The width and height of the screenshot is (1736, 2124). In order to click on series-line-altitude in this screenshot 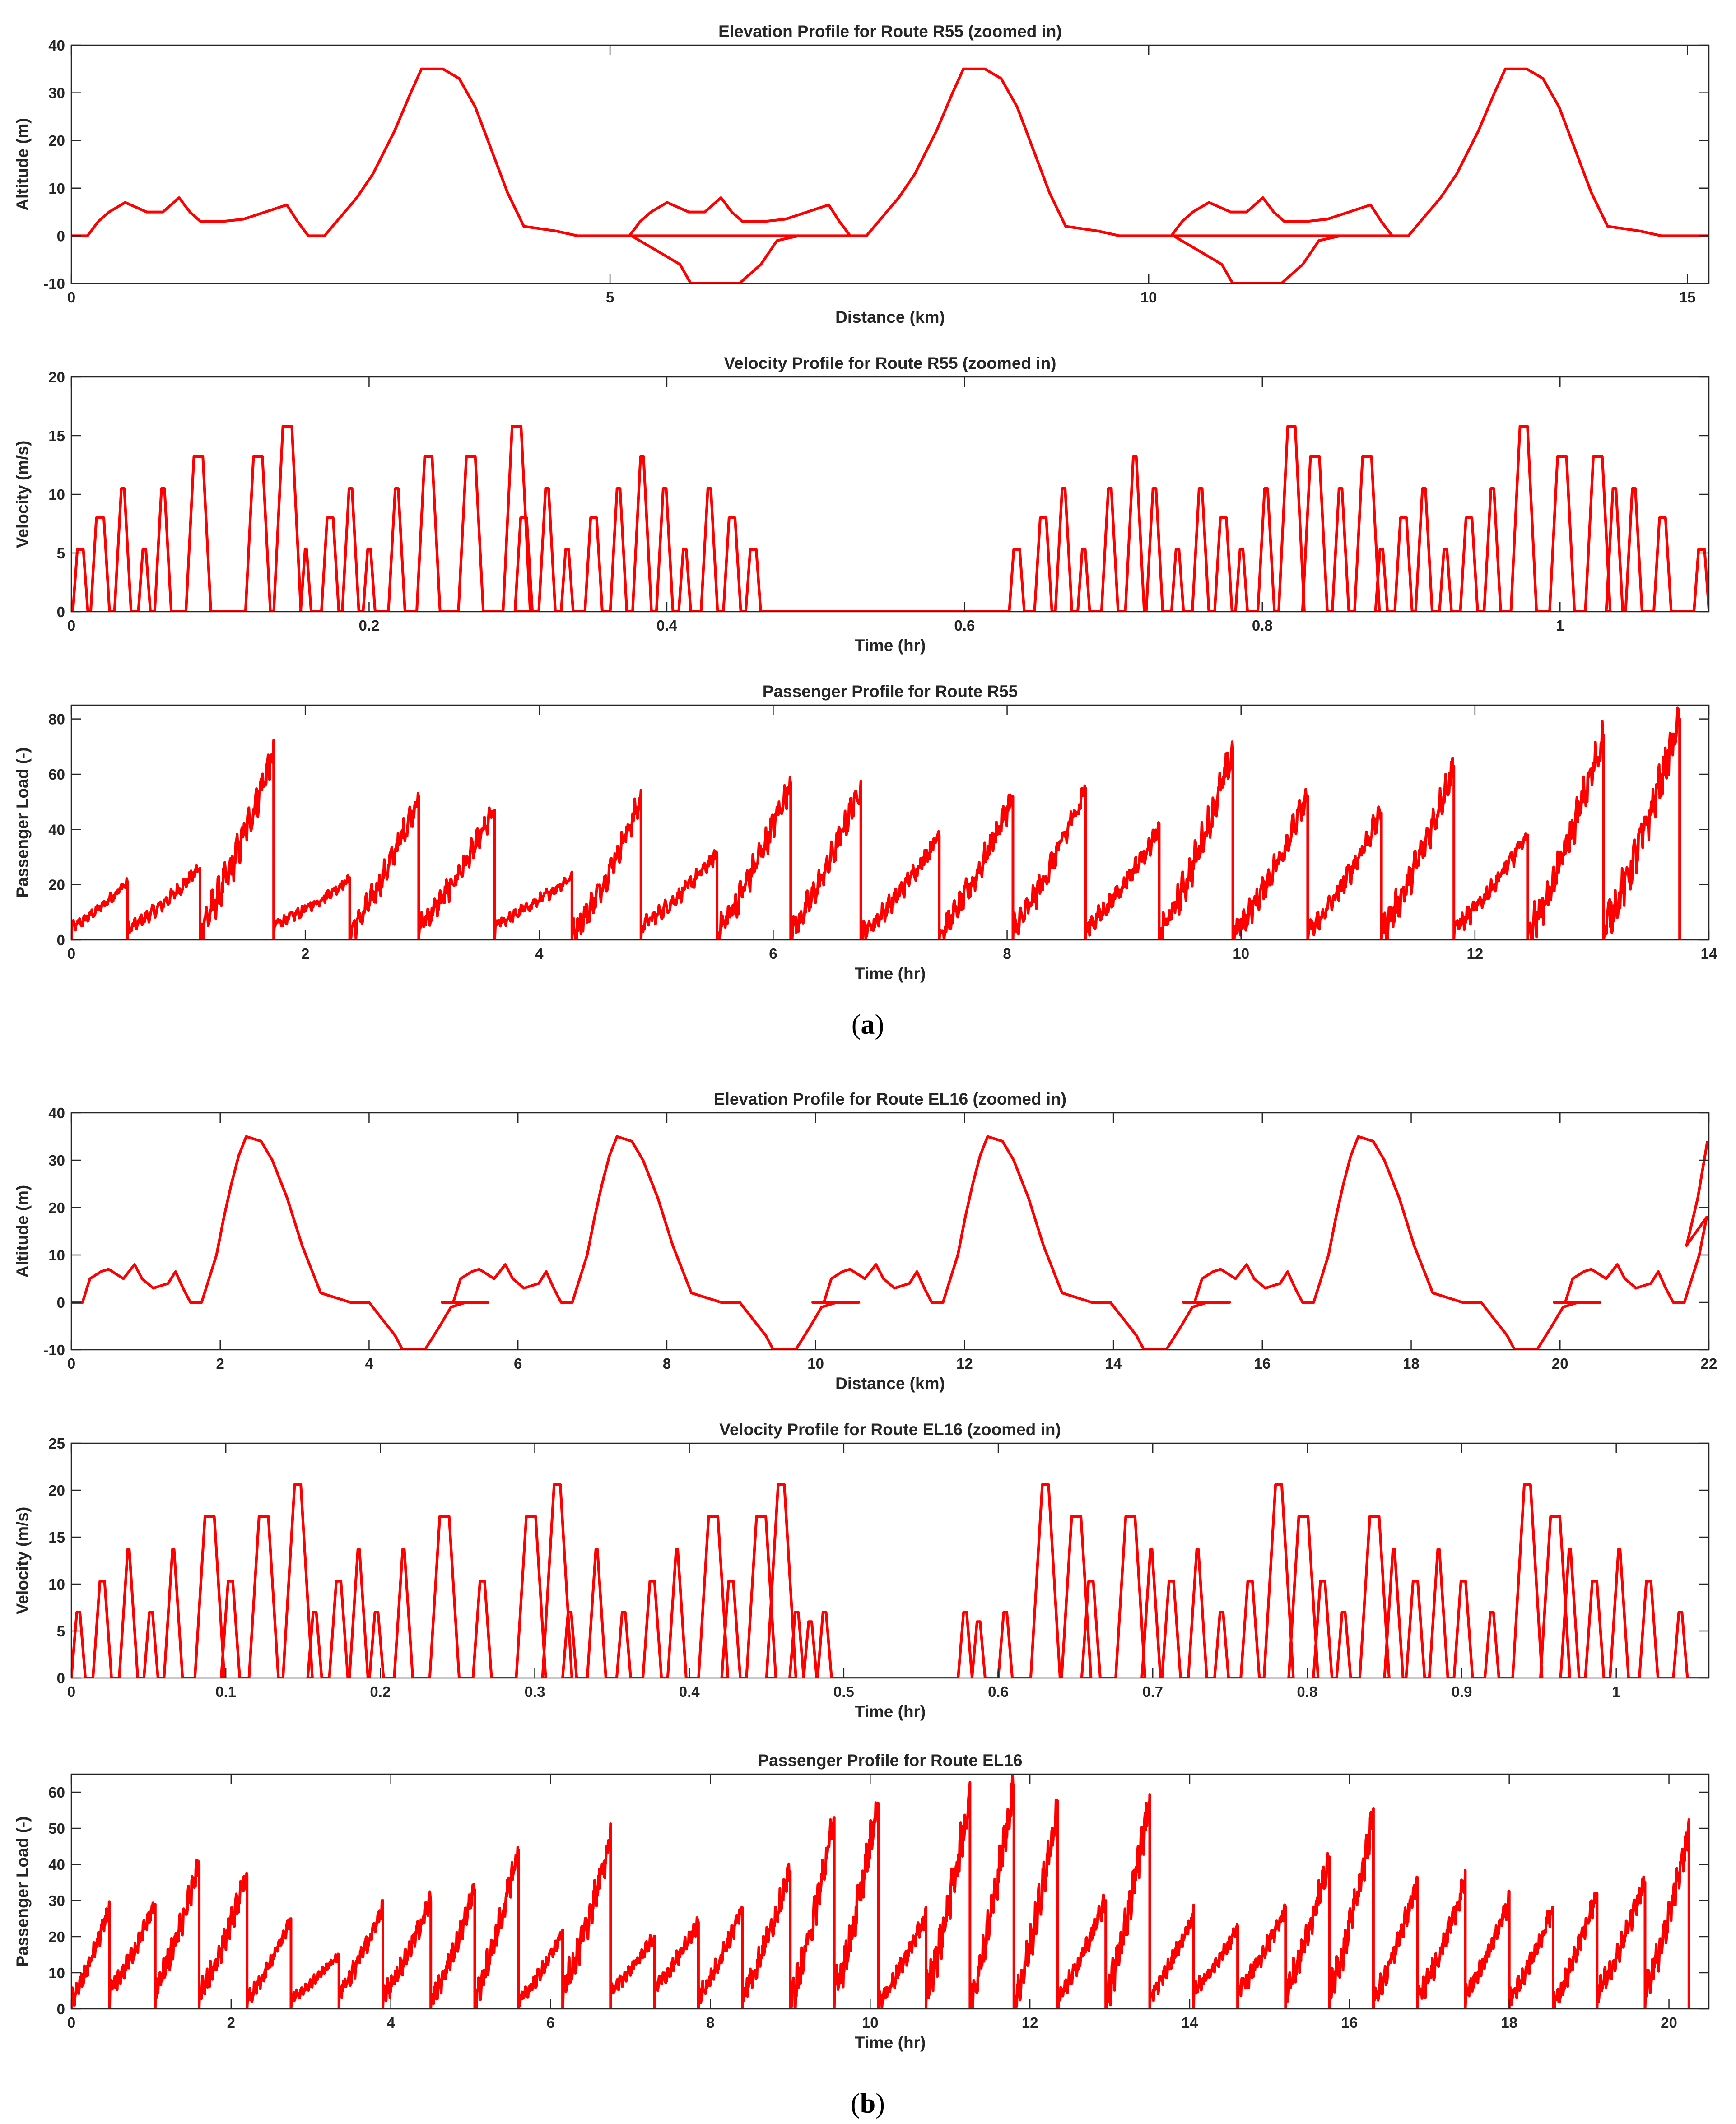, I will do `click(890, 175)`.